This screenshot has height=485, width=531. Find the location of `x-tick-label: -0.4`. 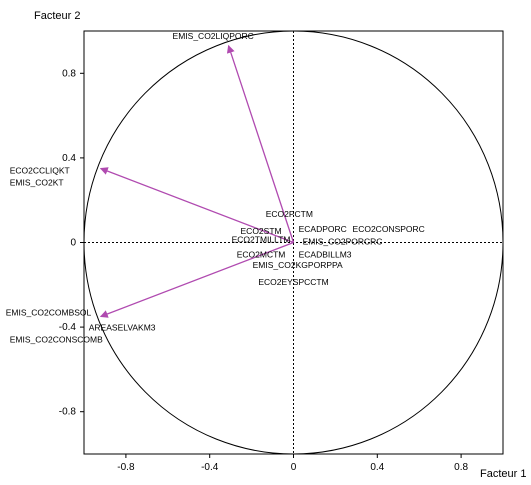

x-tick-label: -0.4 is located at coordinates (210, 467).